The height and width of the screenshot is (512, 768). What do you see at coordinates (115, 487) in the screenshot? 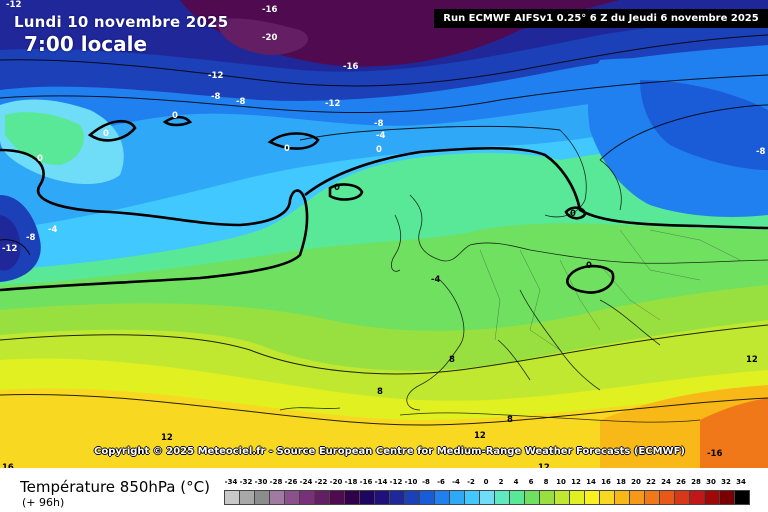
I see `variable-title: Température 850hPa (°C)` at bounding box center [115, 487].